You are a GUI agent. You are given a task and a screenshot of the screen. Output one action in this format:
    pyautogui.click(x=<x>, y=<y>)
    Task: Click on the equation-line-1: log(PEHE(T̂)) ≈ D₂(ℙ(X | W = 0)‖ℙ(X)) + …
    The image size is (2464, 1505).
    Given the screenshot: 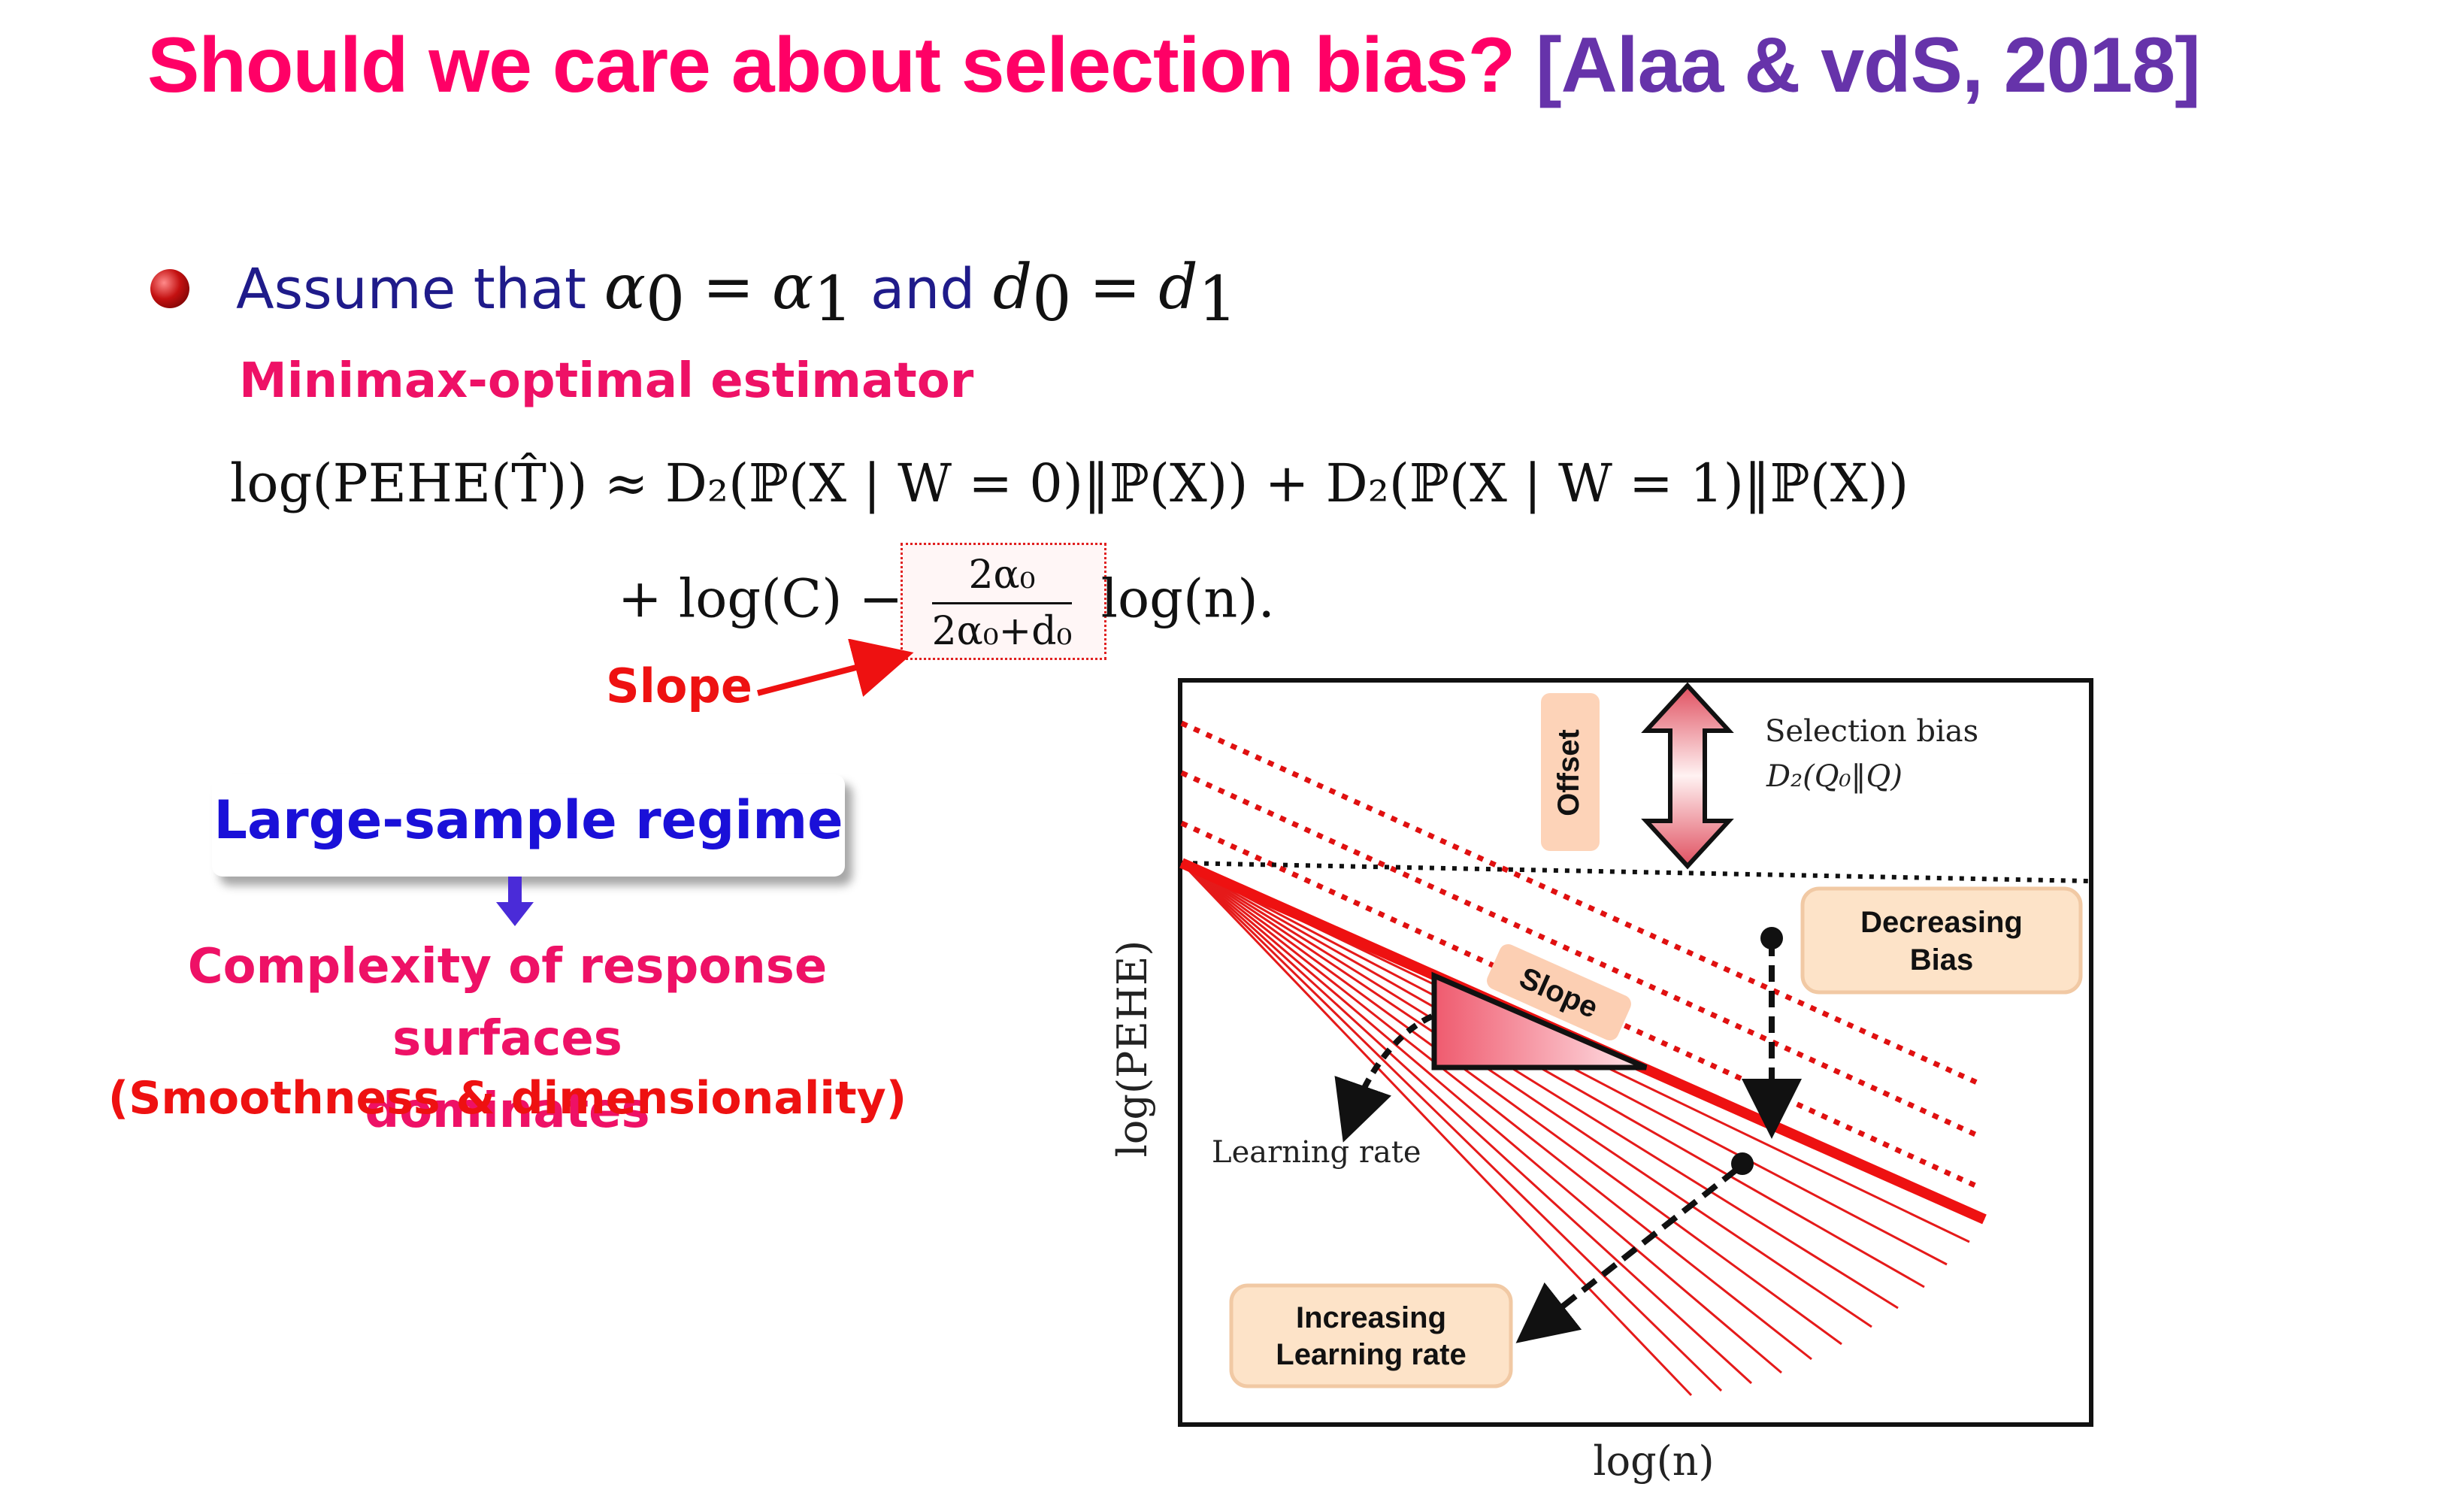 What is the action you would take?
    pyautogui.click(x=1069, y=484)
    